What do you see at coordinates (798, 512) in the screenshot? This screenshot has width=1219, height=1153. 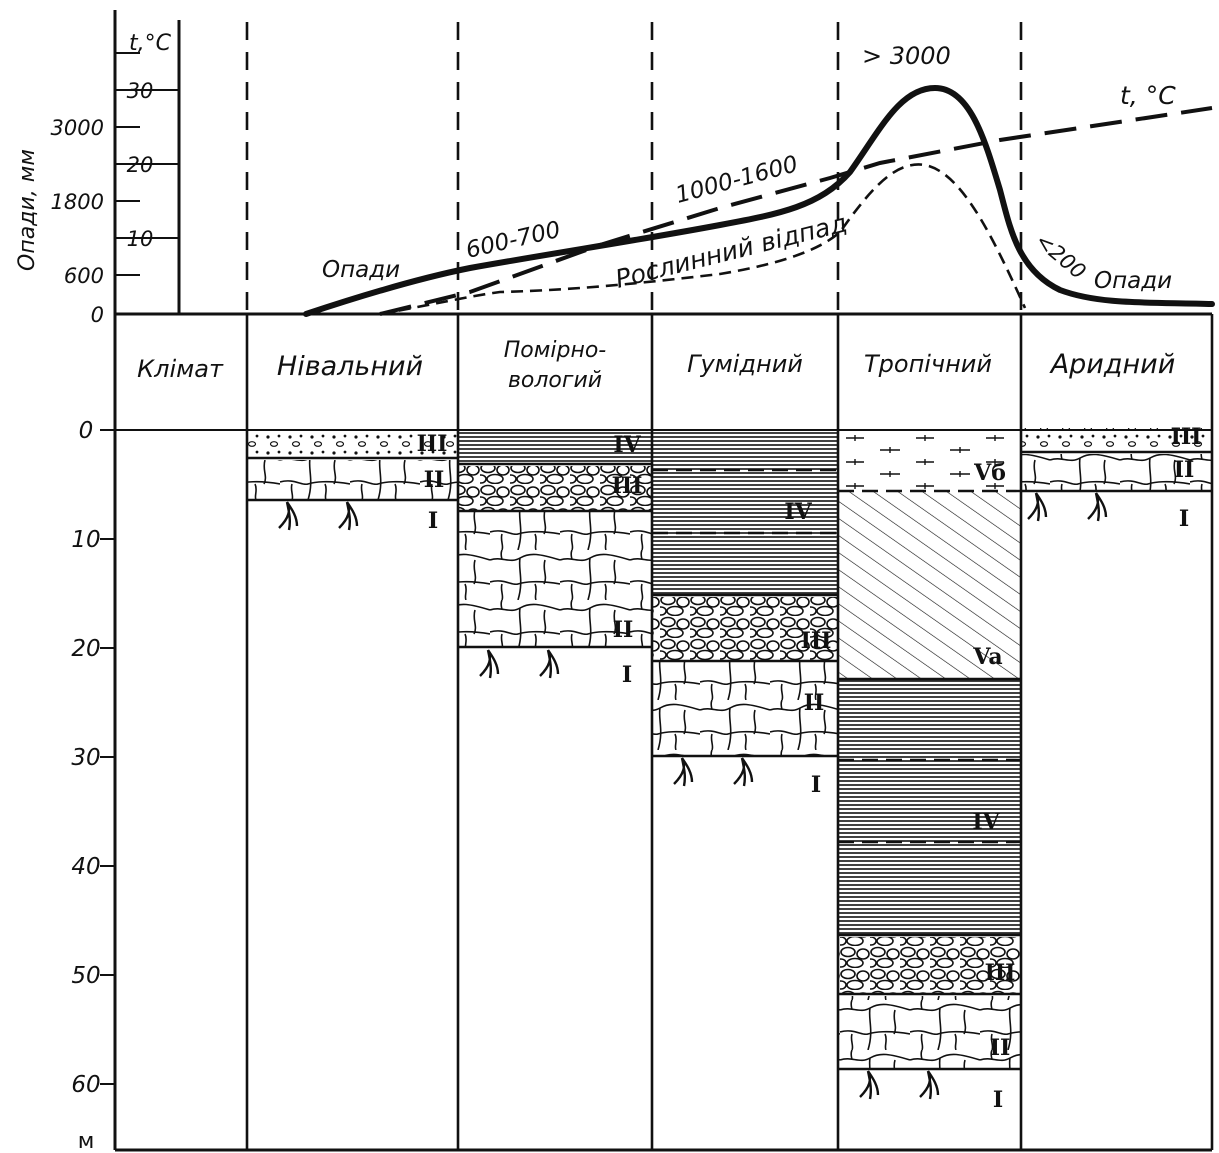 I see `humid-label-iv: IV` at bounding box center [798, 512].